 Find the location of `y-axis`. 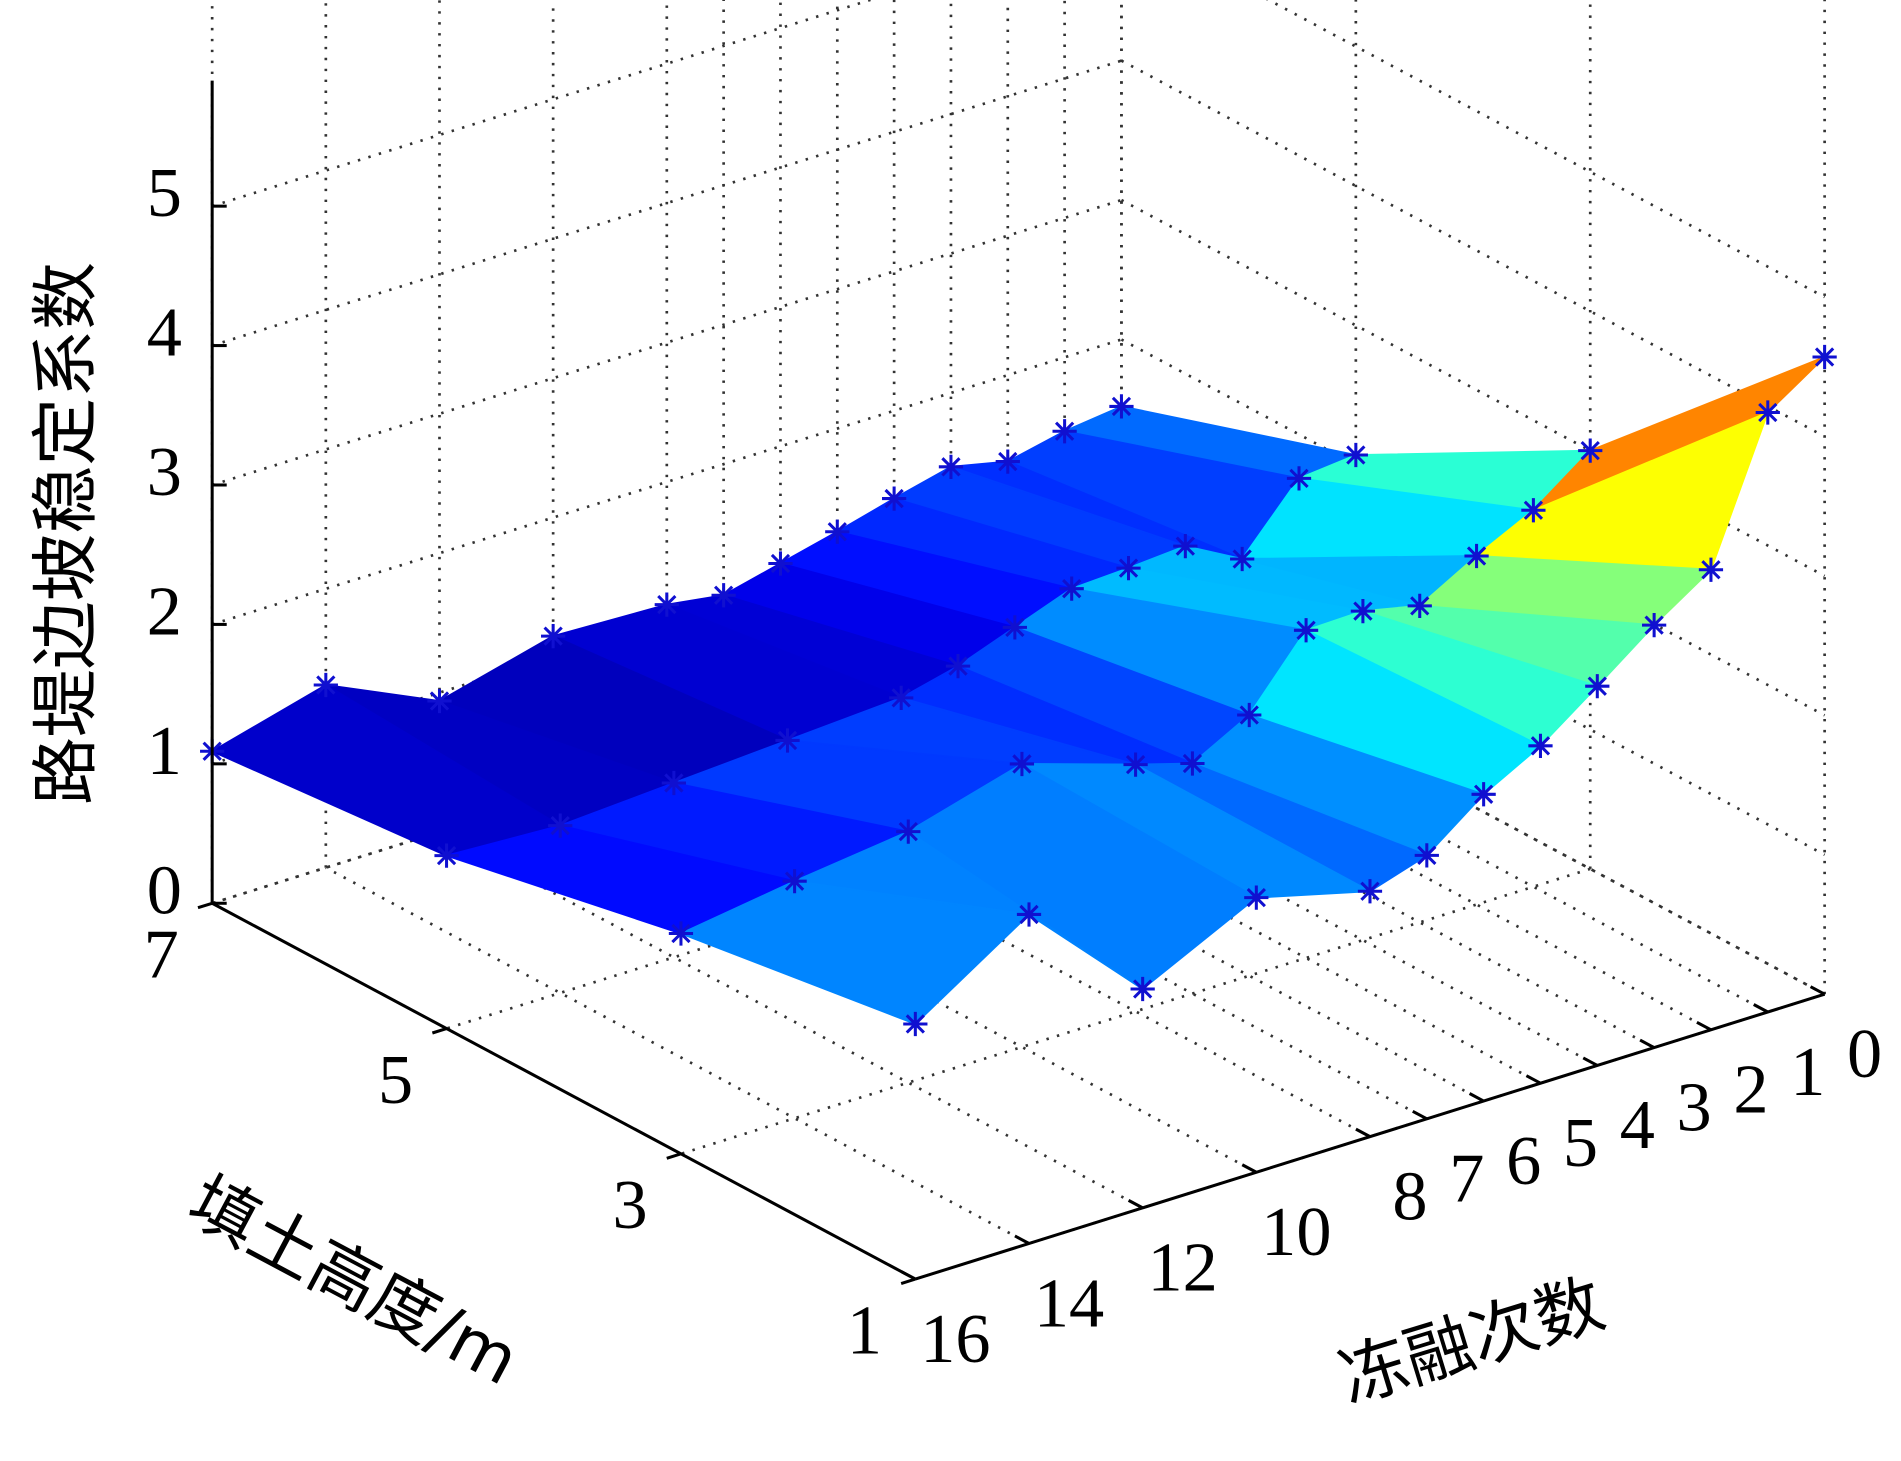

y-axis is located at coordinates (564, 1091).